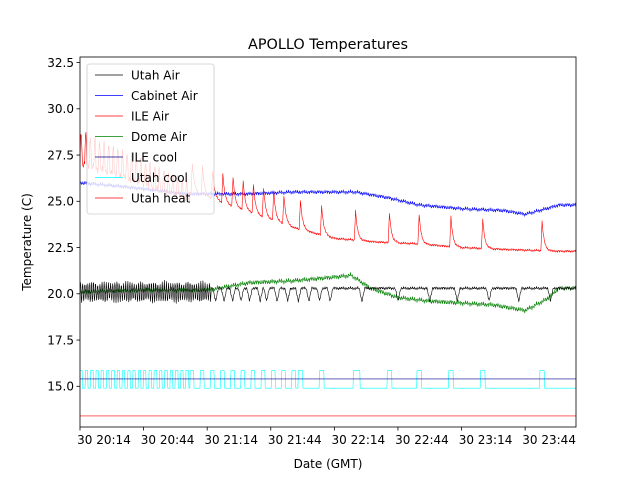  I want to click on legend-label: ILE cool, so click(154, 157).